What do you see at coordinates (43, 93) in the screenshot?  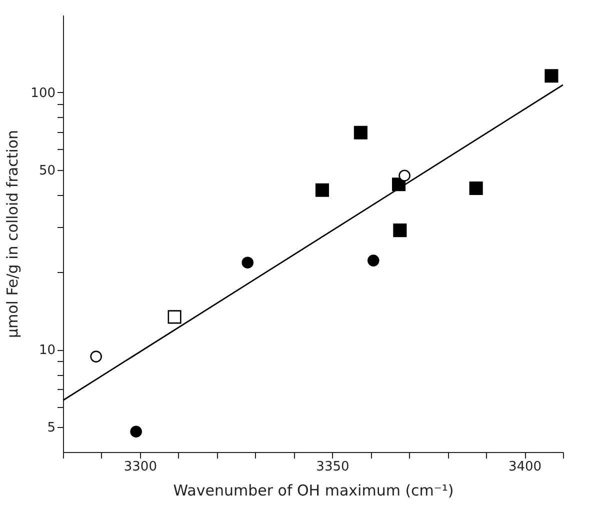 I see `y-tick-label: 100` at bounding box center [43, 93].